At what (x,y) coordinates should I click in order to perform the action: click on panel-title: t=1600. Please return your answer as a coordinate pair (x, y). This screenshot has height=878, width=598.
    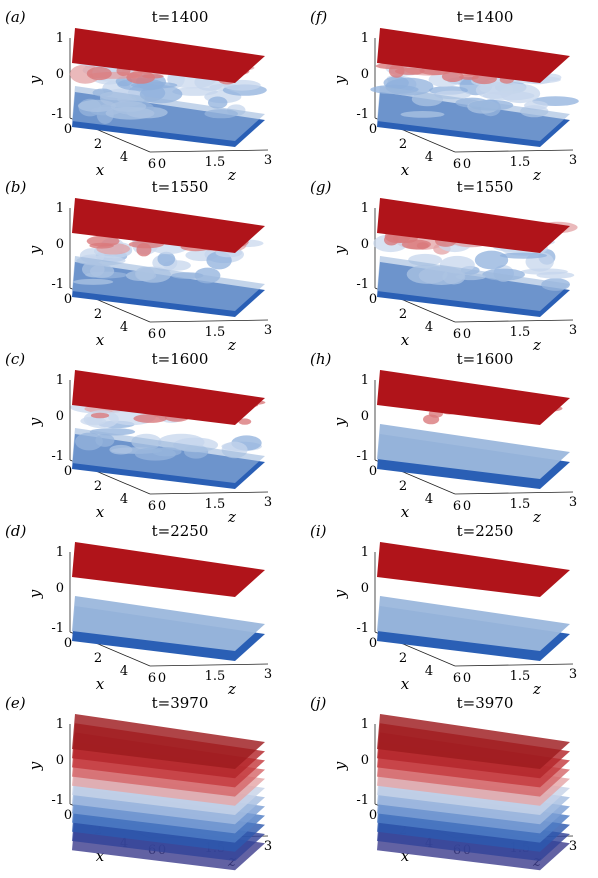
    Looking at the image, I should click on (485, 359).